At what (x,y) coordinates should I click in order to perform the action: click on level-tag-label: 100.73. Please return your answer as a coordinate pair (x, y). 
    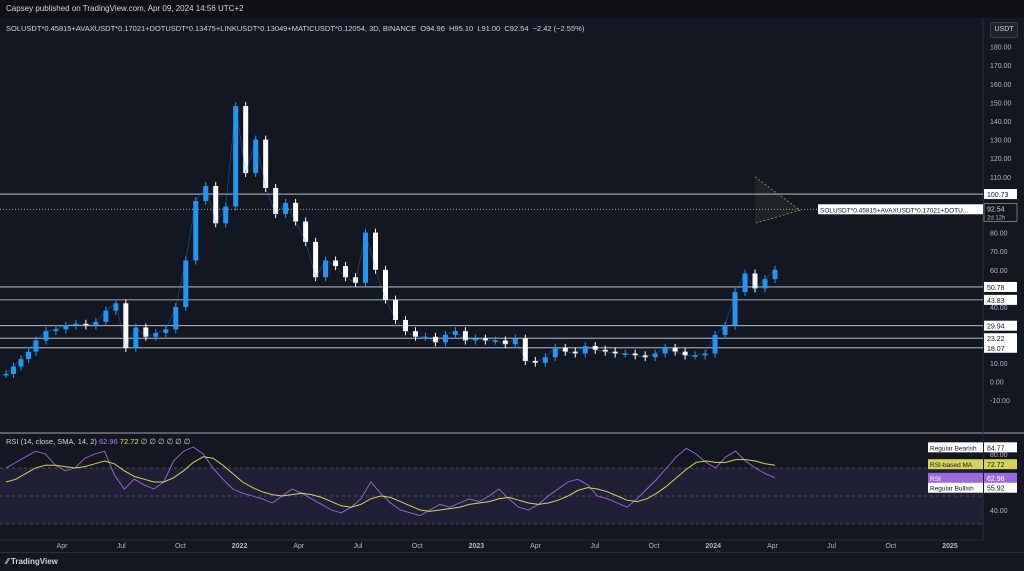
    Looking at the image, I should click on (998, 195).